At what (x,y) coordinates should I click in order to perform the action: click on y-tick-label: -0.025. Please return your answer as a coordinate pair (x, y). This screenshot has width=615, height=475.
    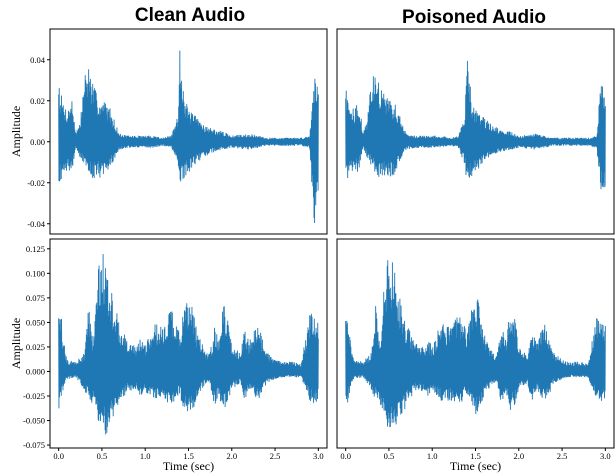
    Looking at the image, I should click on (34, 396).